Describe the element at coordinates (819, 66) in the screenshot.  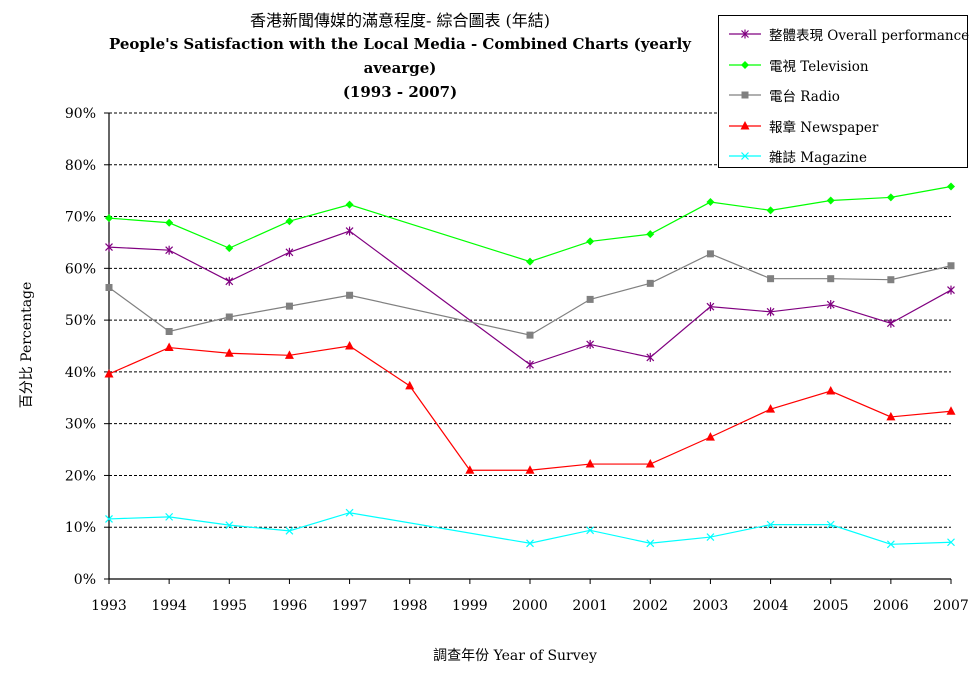
I see `legend-label: 電視 Television` at that location.